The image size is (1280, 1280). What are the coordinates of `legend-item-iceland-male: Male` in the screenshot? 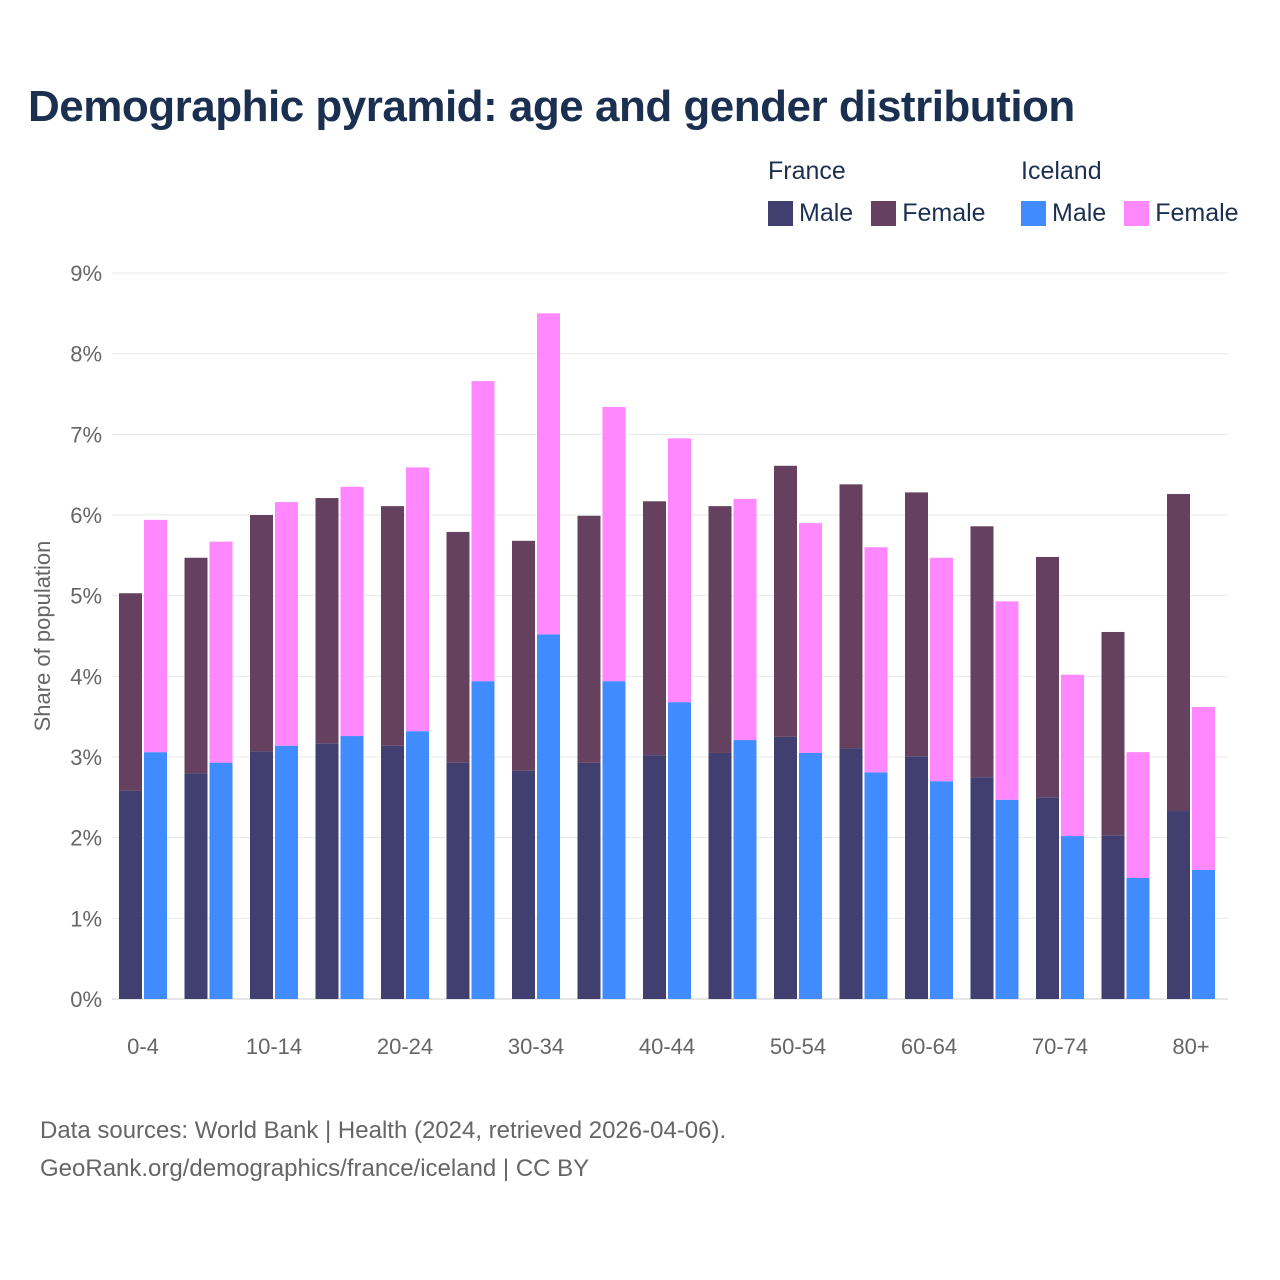 It's located at (1063, 213).